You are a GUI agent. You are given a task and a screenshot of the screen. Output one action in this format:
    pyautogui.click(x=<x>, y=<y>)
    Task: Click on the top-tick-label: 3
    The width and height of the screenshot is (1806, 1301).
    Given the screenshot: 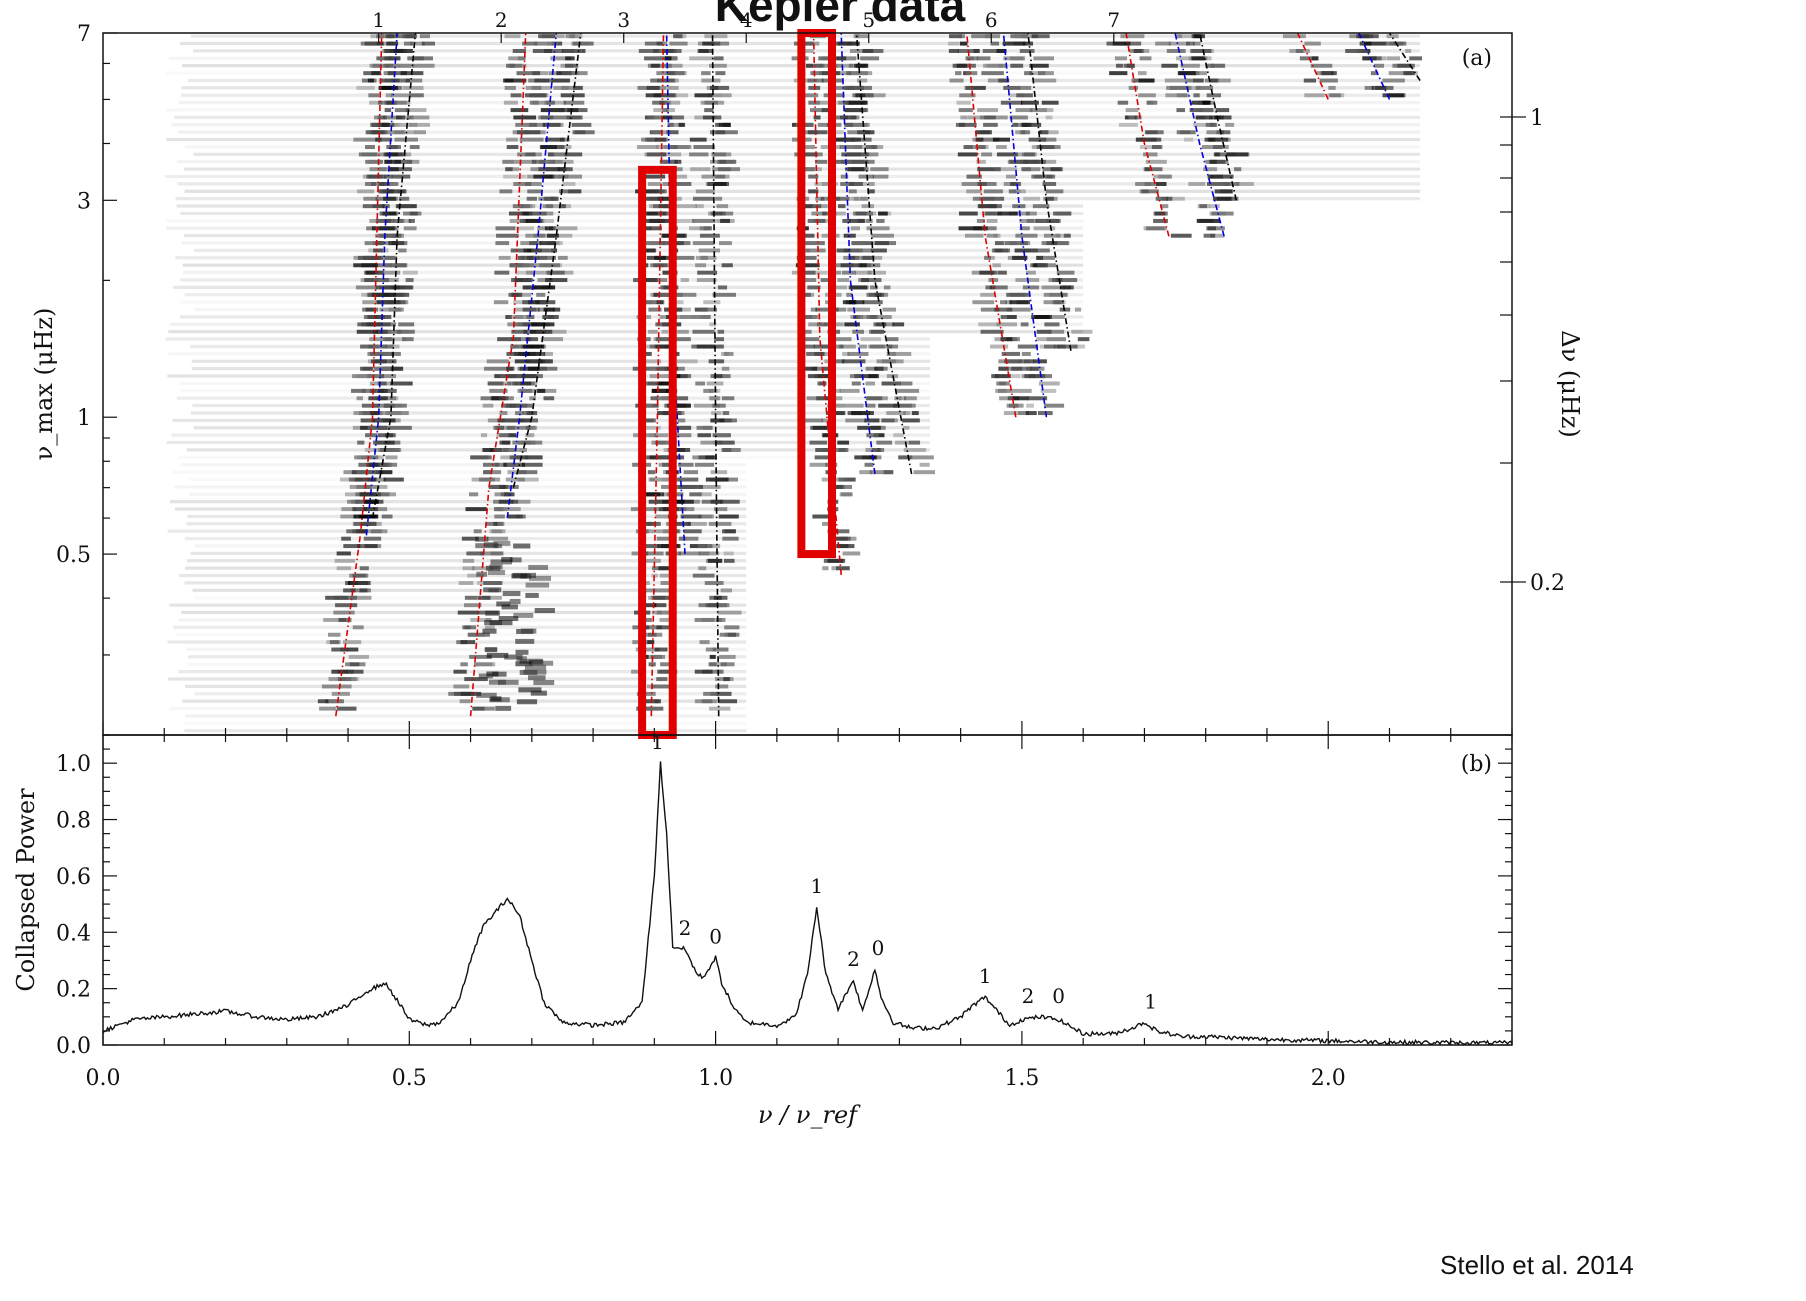 What is the action you would take?
    pyautogui.click(x=623, y=20)
    